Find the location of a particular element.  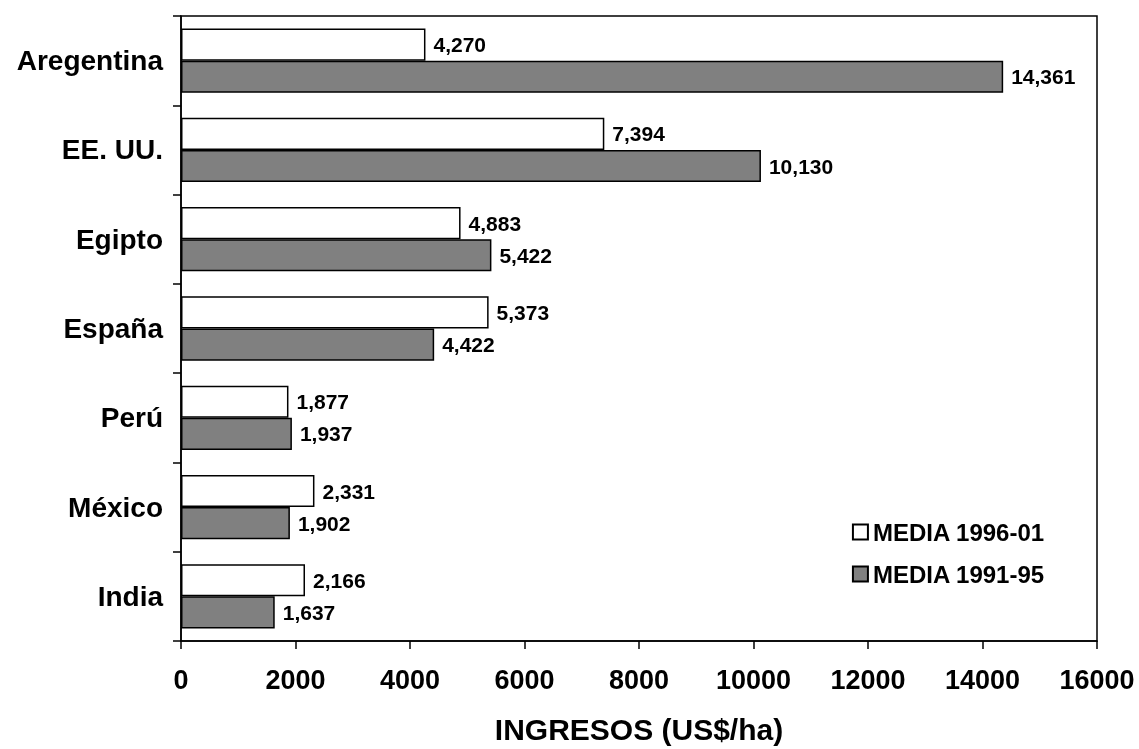

data-label: 4,270 is located at coordinates (460, 45).